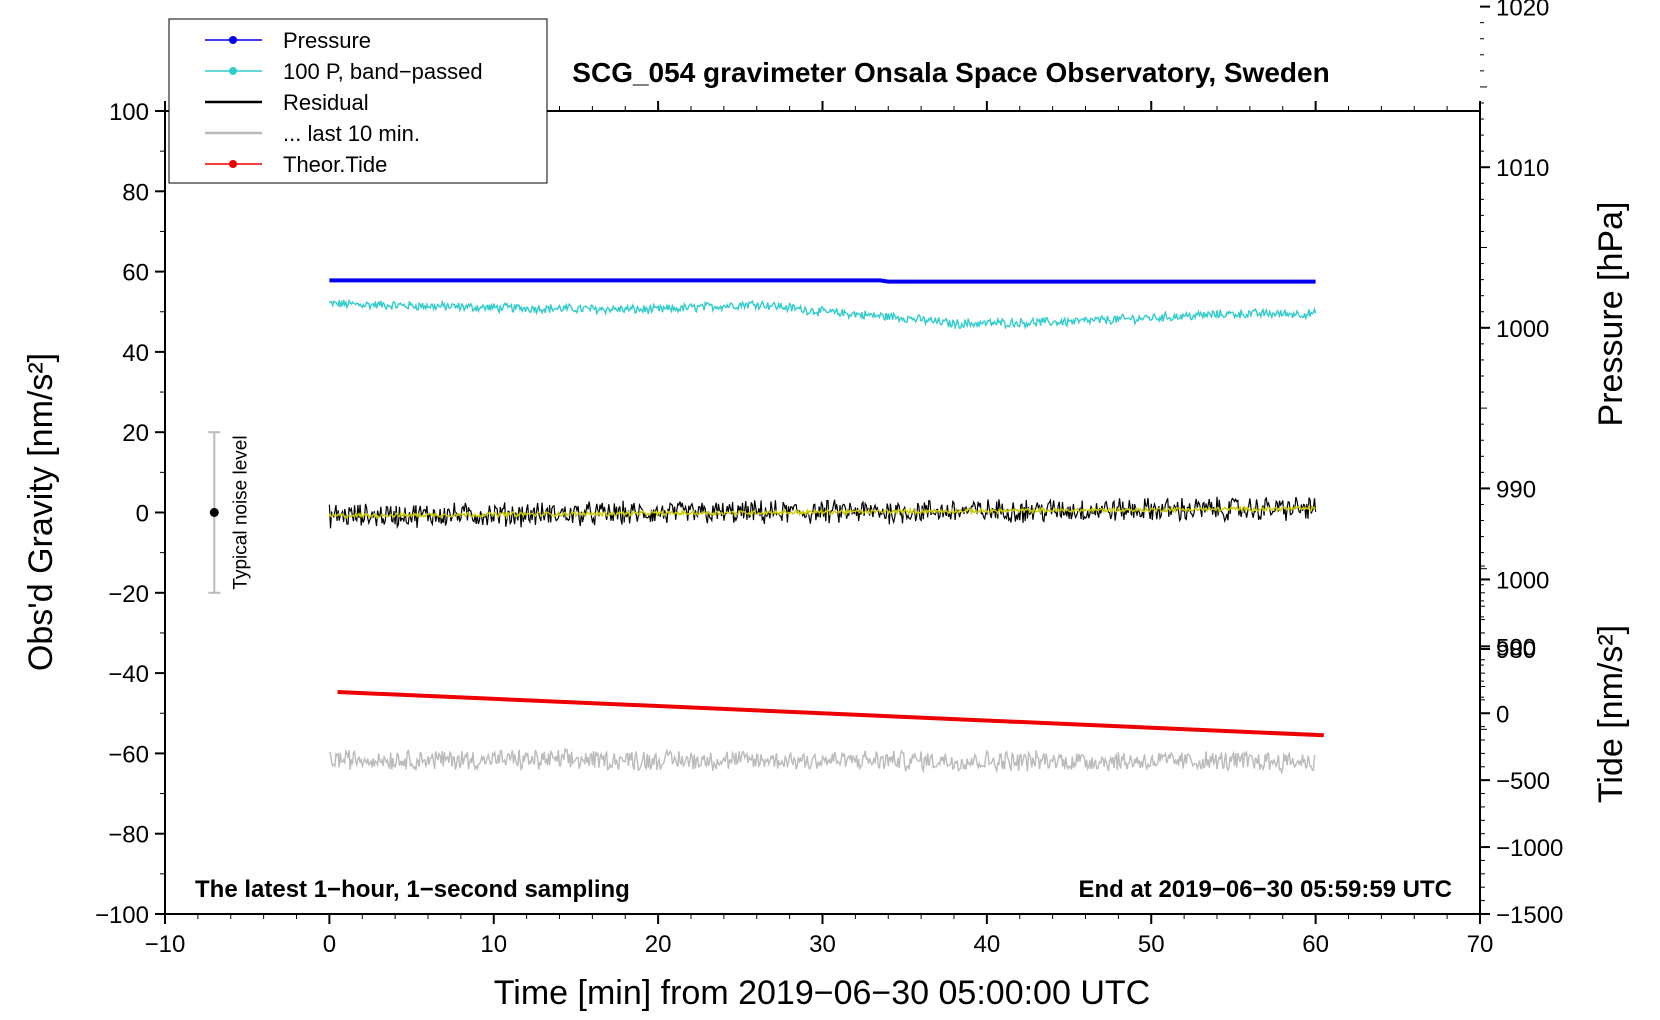 The image size is (1660, 1020). Describe the element at coordinates (1265, 889) in the screenshot. I see `end-time-note: End at 2019−06−30 05:59:59 UTC` at that location.